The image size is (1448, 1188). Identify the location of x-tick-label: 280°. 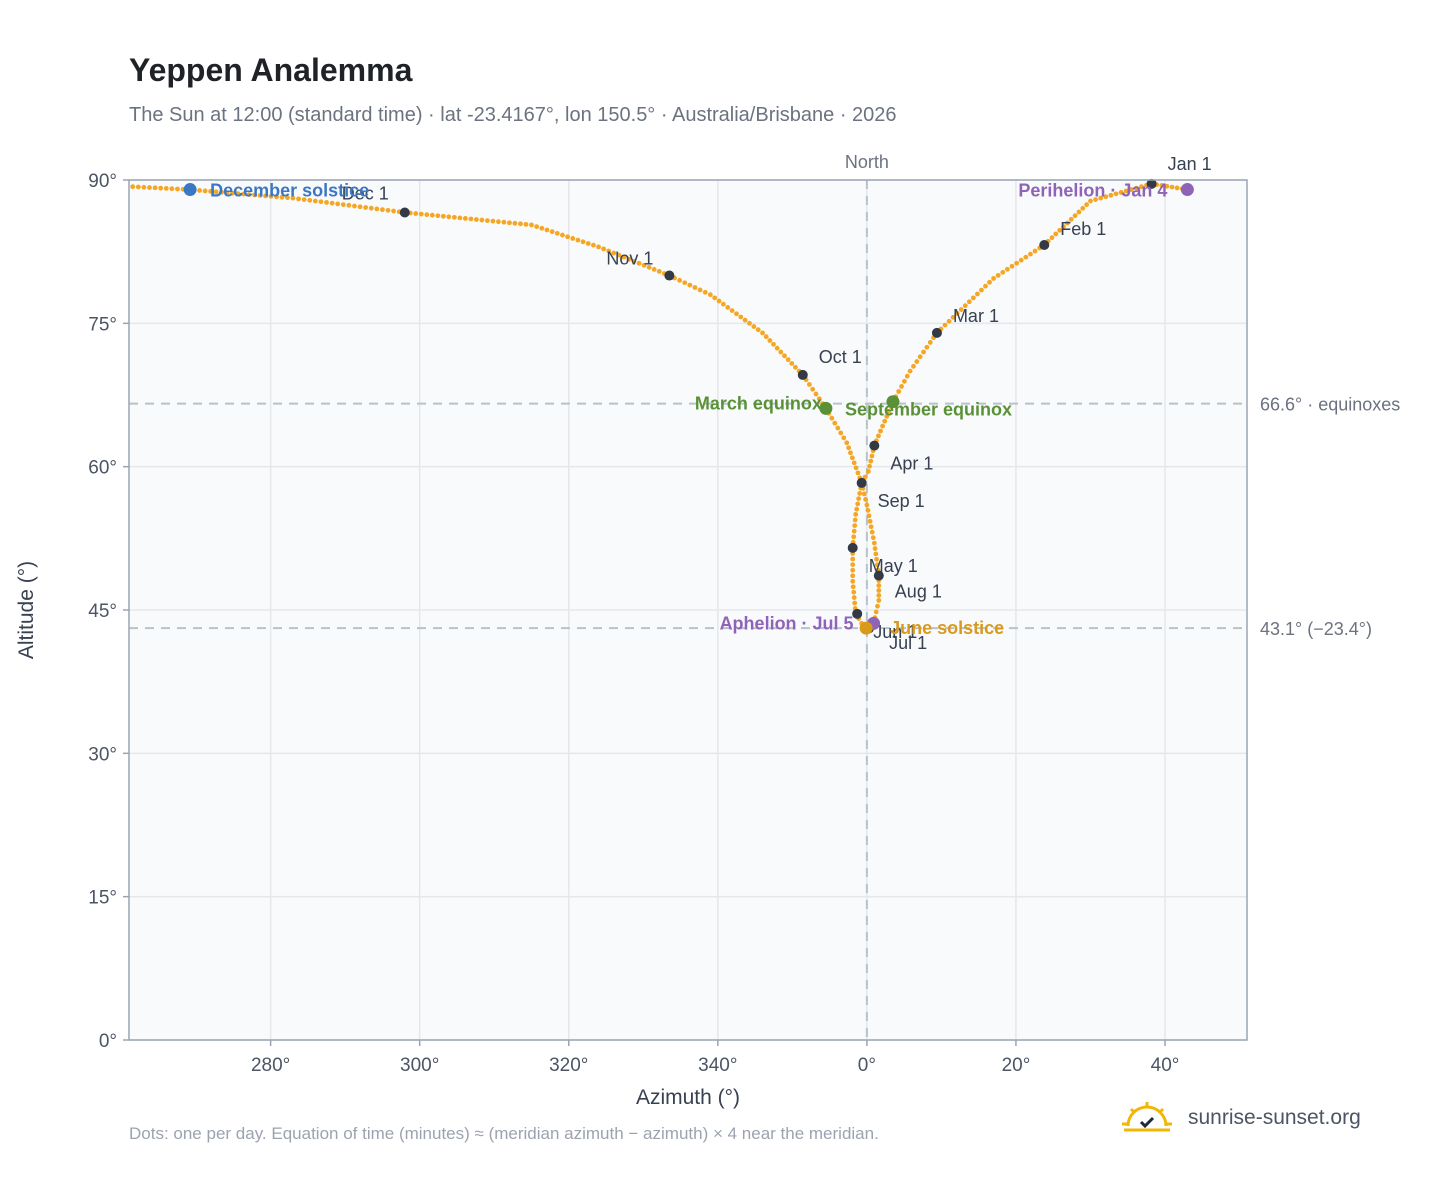
(270, 1065).